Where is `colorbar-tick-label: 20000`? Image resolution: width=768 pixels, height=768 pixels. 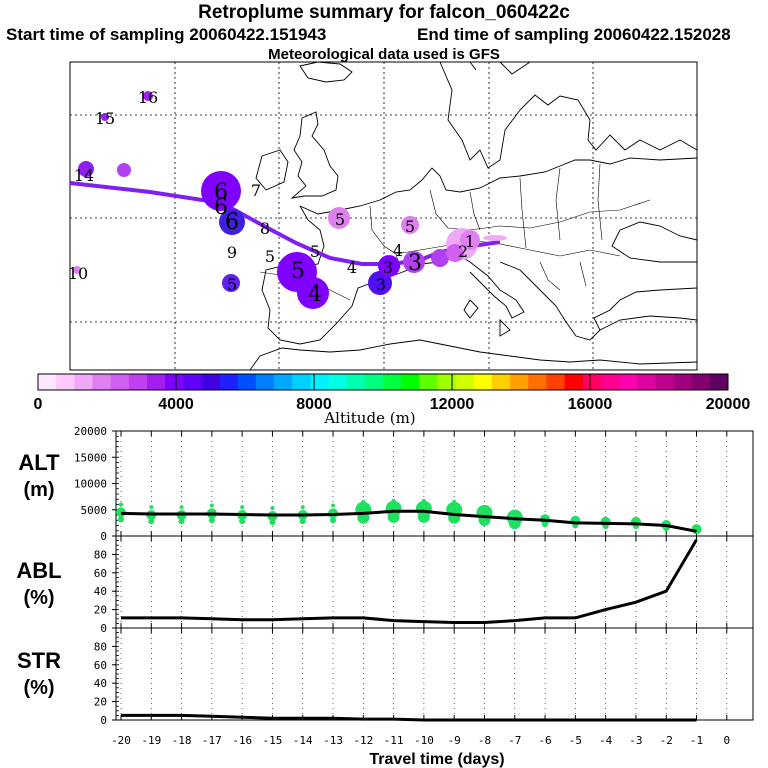
colorbar-tick-label: 20000 is located at coordinates (728, 404).